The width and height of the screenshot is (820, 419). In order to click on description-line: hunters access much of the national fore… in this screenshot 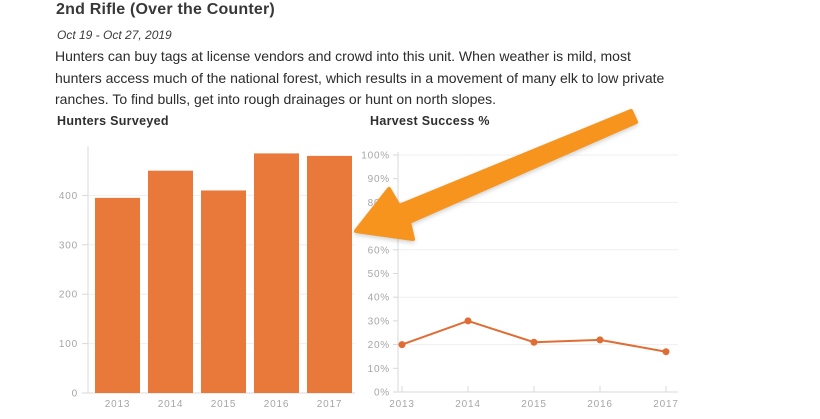, I will do `click(360, 77)`.